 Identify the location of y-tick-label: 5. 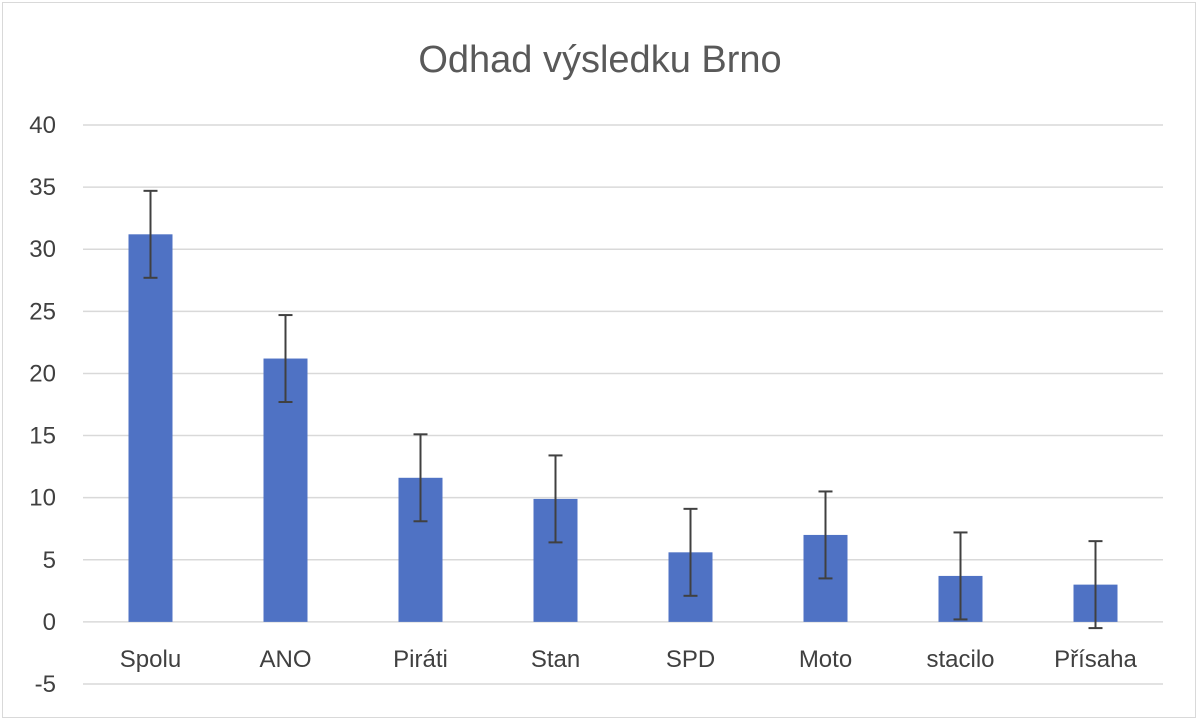
(49, 560).